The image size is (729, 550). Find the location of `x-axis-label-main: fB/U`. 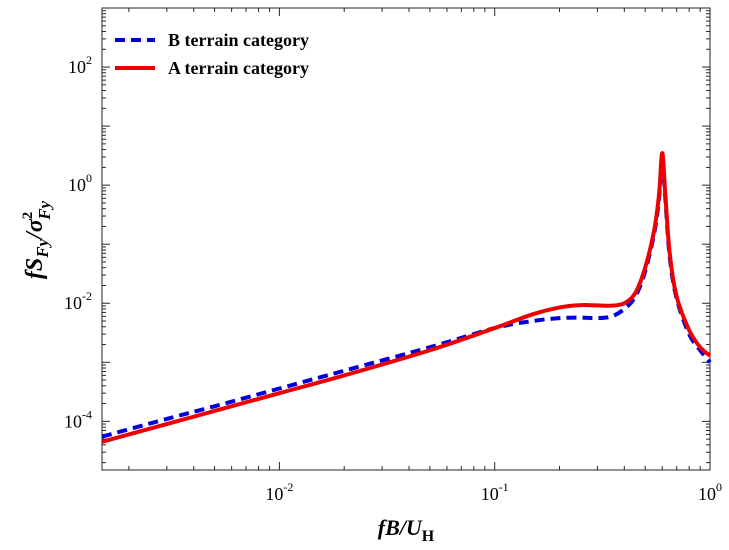

x-axis-label-main: fB/U is located at coordinates (400, 527).